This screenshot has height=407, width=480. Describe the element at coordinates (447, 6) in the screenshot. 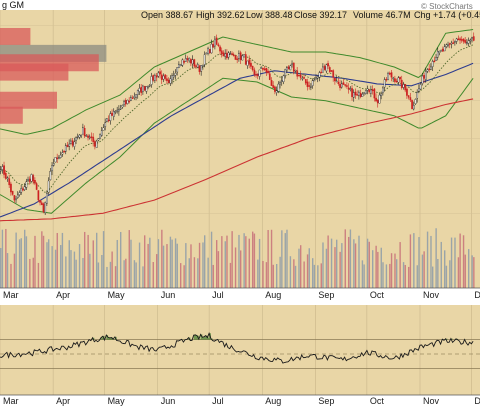

I see `watermark: © StockCharts` at that location.